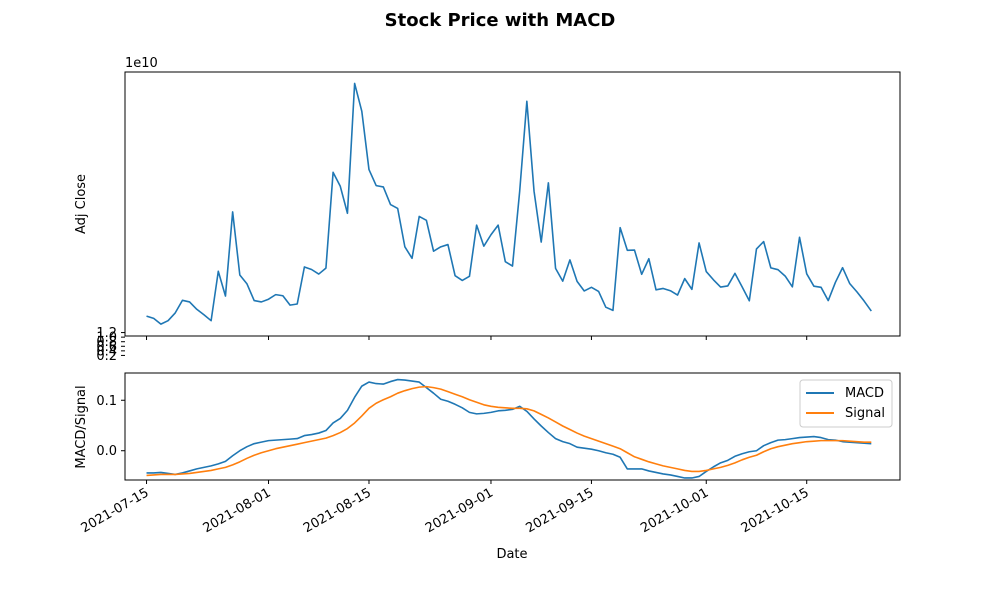  I want to click on price-y-tick-label: 0.4, so click(106, 351).